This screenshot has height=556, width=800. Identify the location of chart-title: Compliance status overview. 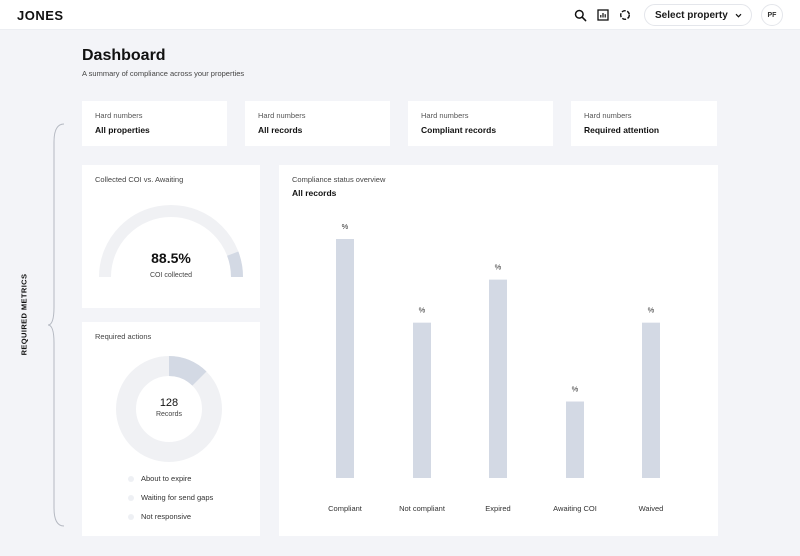
(339, 179).